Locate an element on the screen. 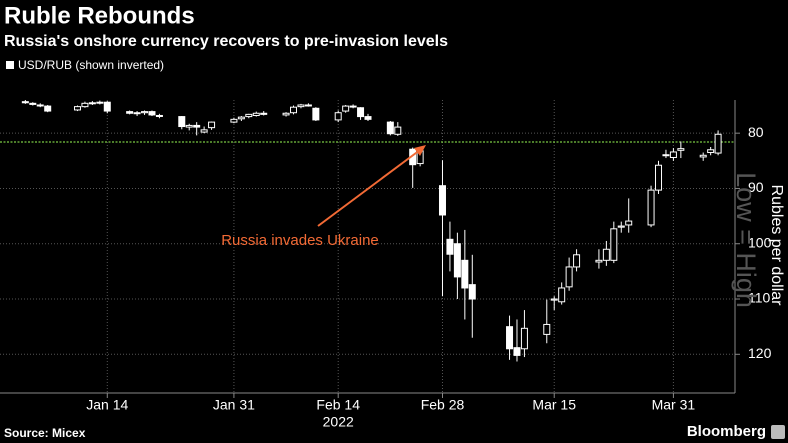  y-axis-label: Rubles per dollar is located at coordinates (776, 246).